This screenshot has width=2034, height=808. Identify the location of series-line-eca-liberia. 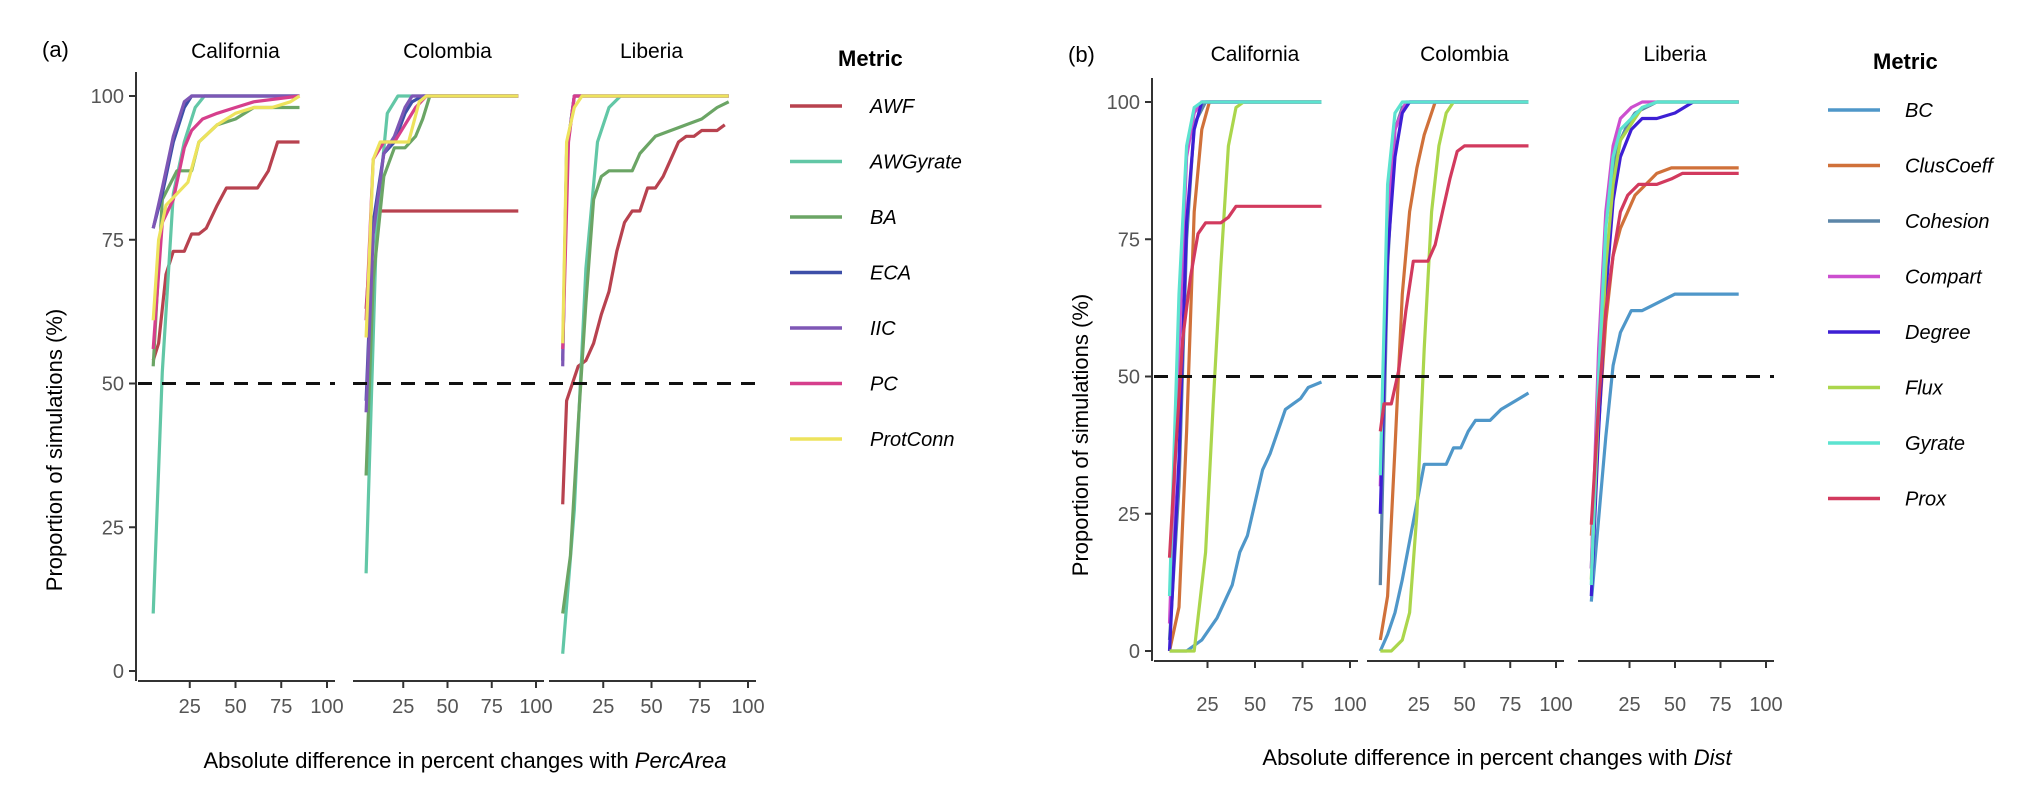
(645, 227).